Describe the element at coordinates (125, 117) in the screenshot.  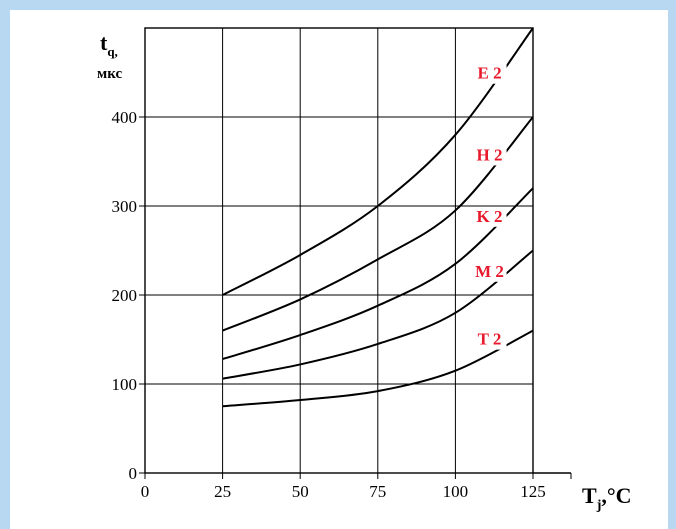
I see `y-tick-label: 400` at that location.